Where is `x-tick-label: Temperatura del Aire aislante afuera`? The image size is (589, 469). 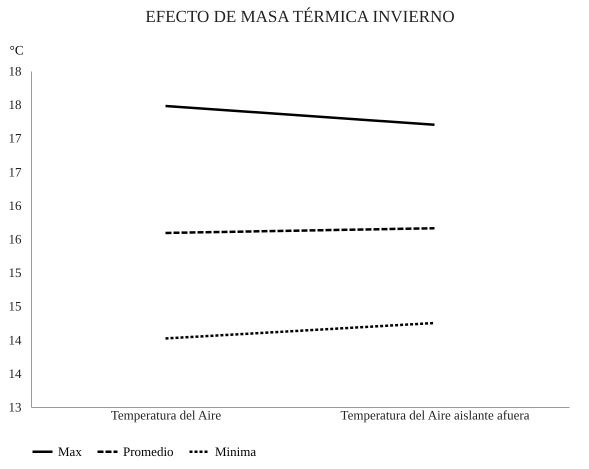 x-tick-label: Temperatura del Aire aislante afuera is located at coordinates (435, 415).